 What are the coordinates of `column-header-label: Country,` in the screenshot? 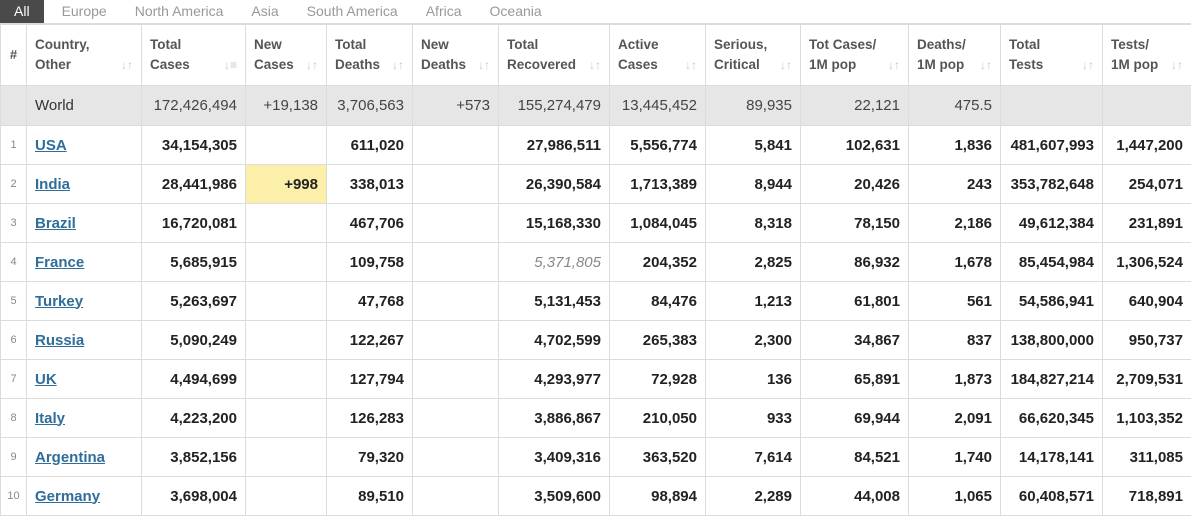 It's located at (62, 44).